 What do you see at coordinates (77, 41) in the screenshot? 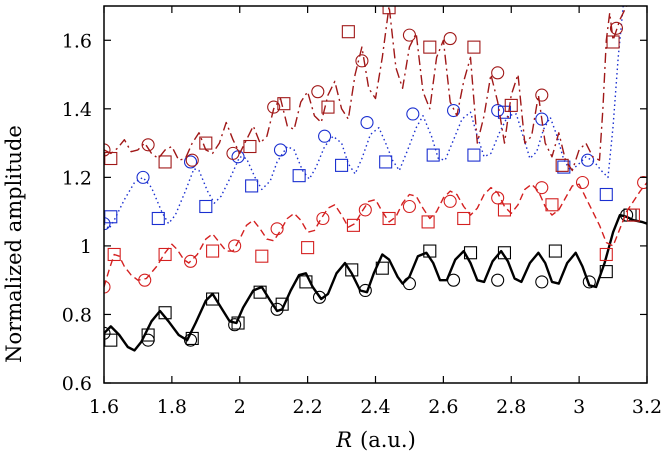
I see `y-tick-label: 1.6` at bounding box center [77, 41].